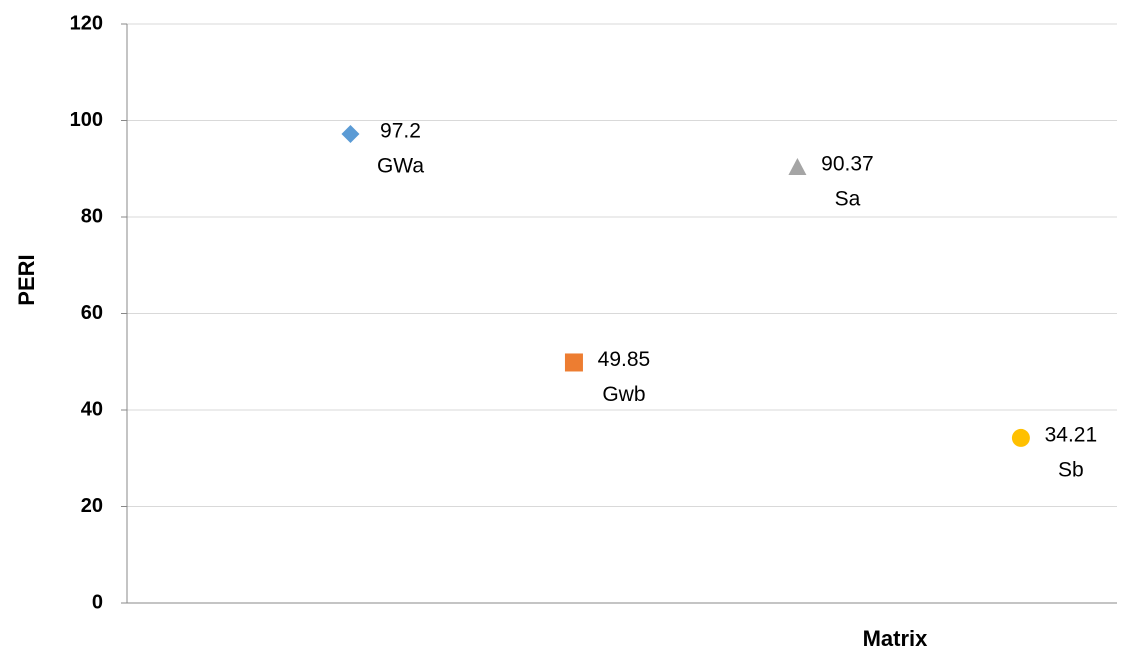  What do you see at coordinates (400, 131) in the screenshot?
I see `data-label: 97.2` at bounding box center [400, 131].